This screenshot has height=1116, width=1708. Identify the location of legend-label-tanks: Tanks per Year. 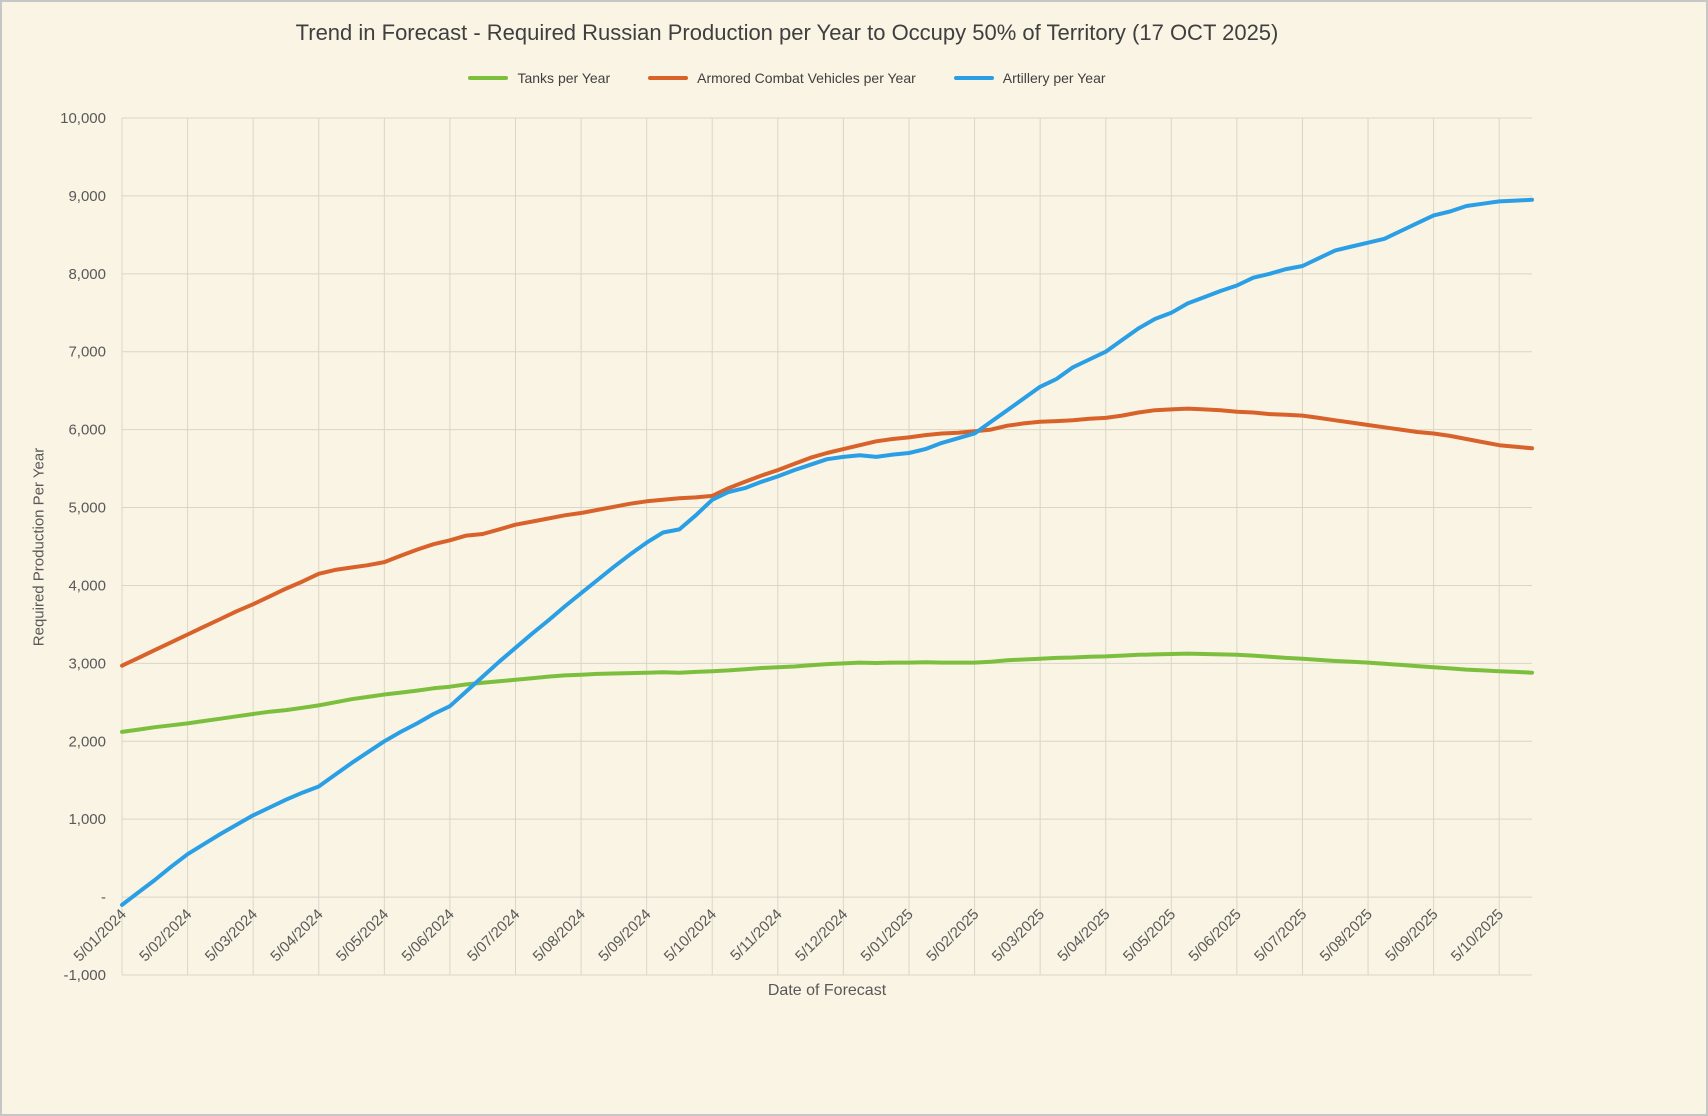
(564, 78).